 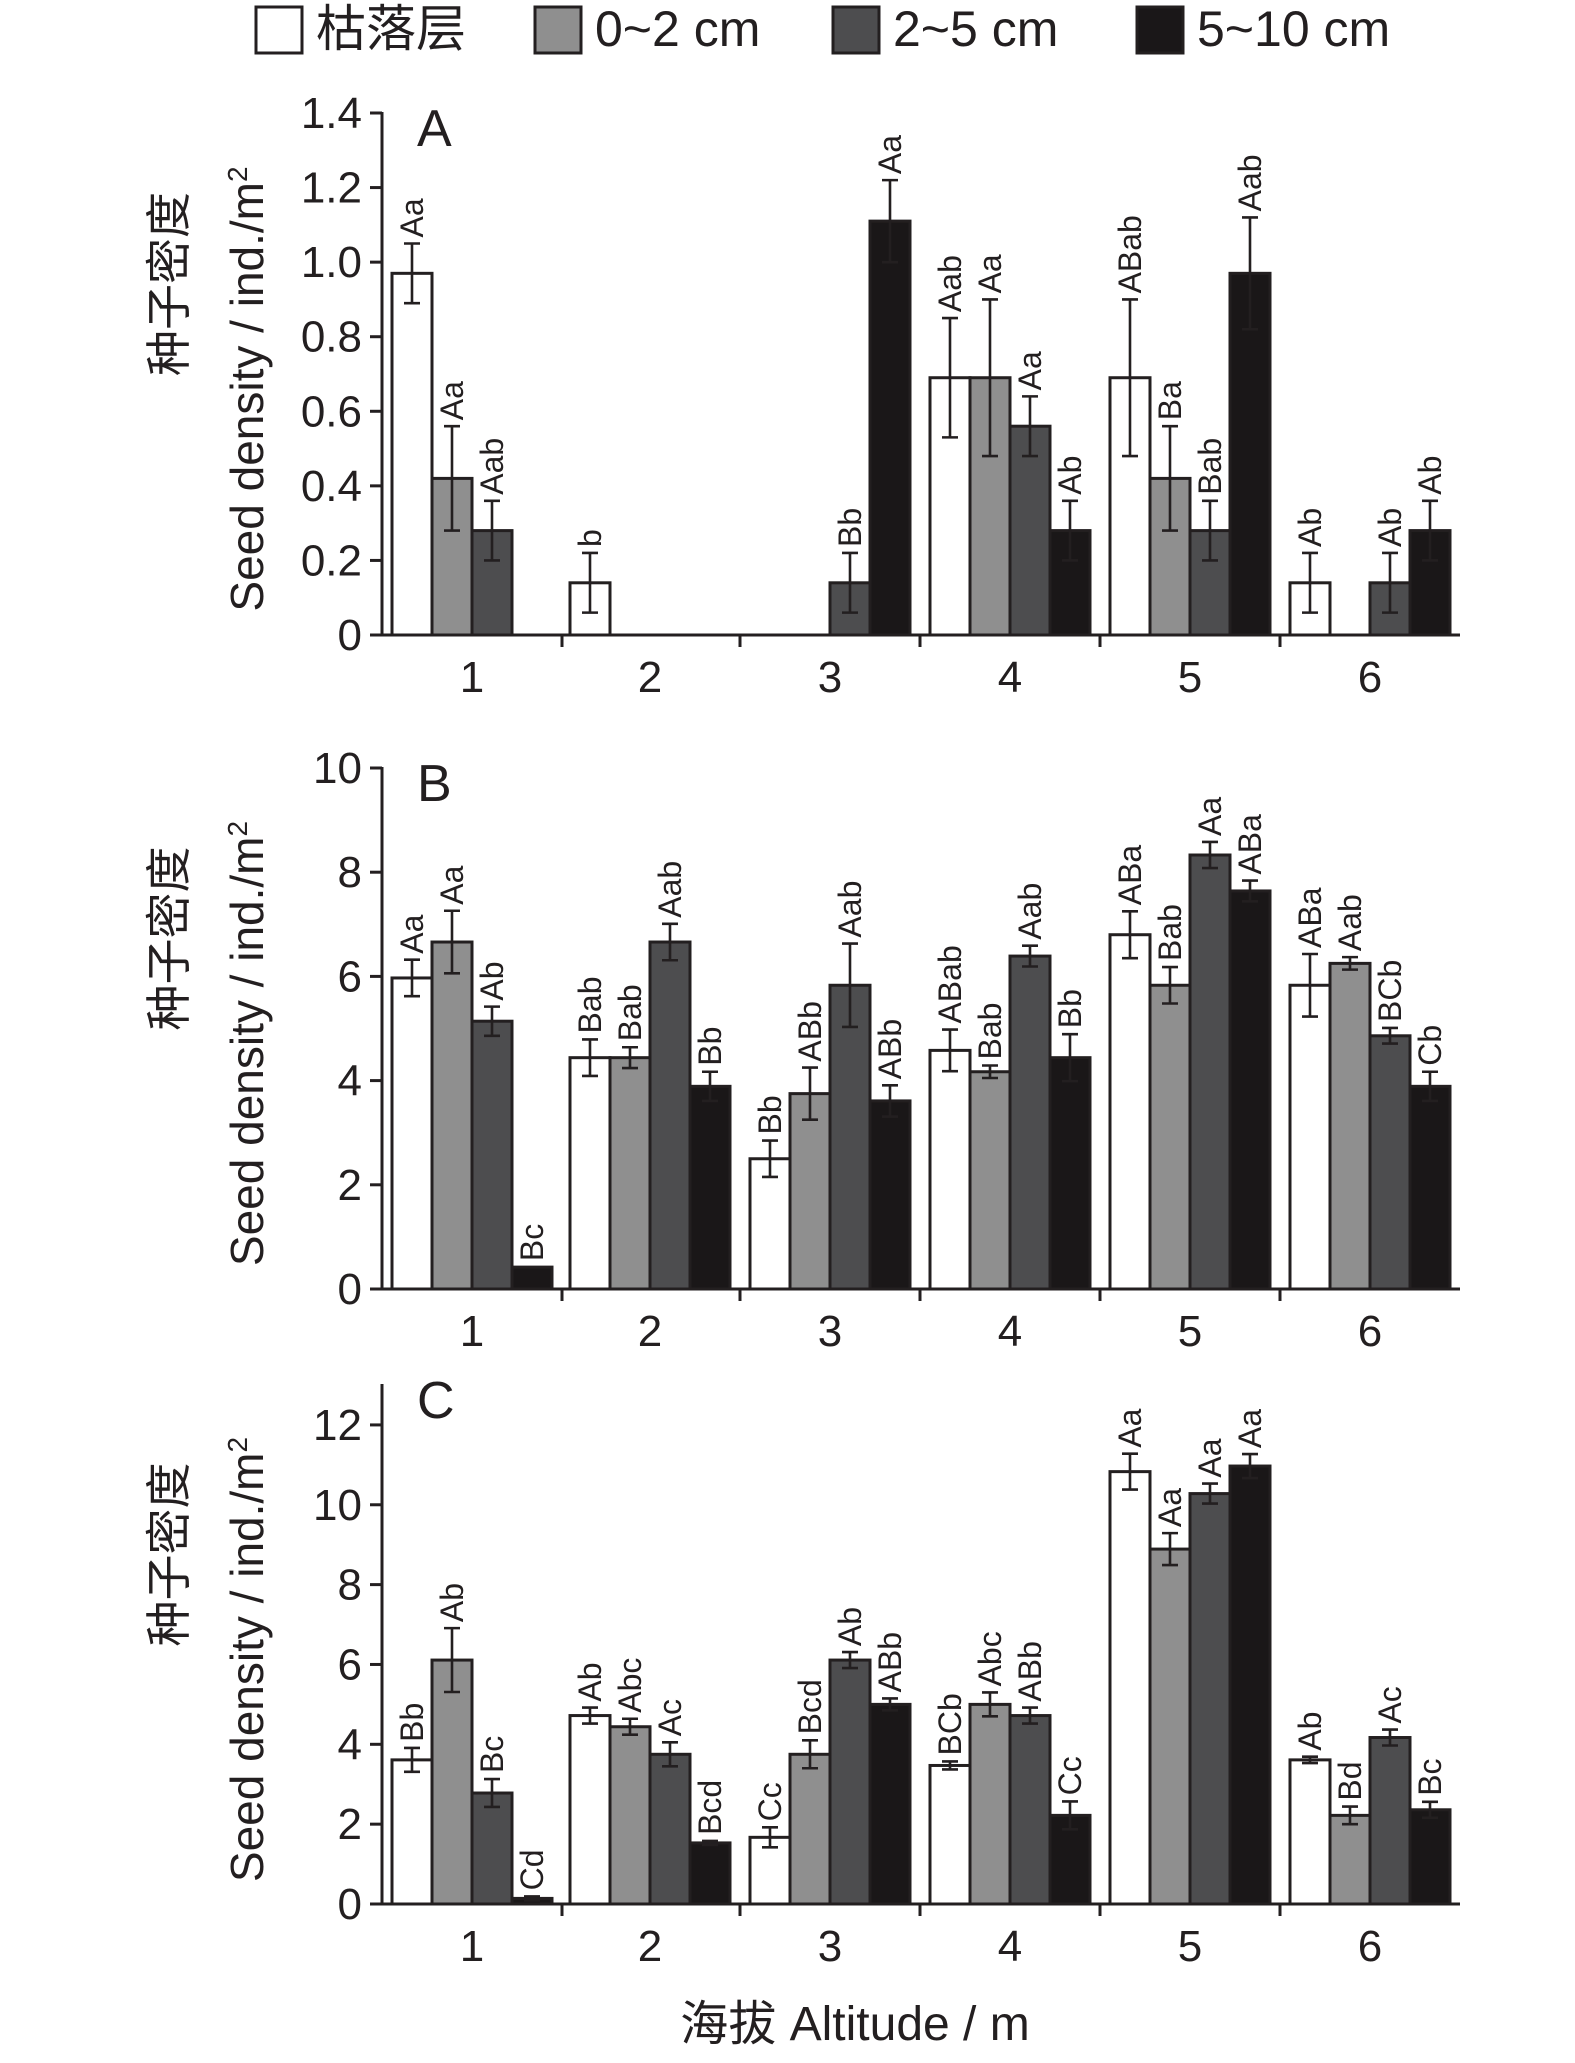 I want to click on x-tick-label-A: 4, so click(x=1010, y=677).